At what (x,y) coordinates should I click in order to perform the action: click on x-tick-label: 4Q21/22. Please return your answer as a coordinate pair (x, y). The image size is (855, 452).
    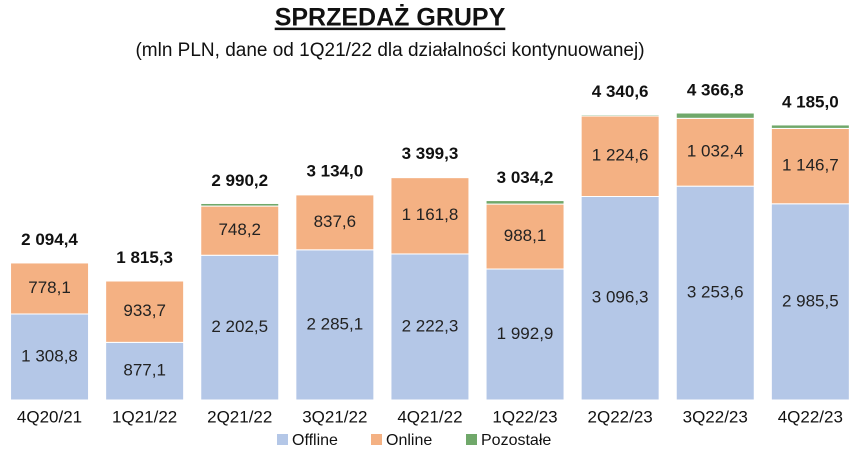
    Looking at the image, I should click on (429, 416).